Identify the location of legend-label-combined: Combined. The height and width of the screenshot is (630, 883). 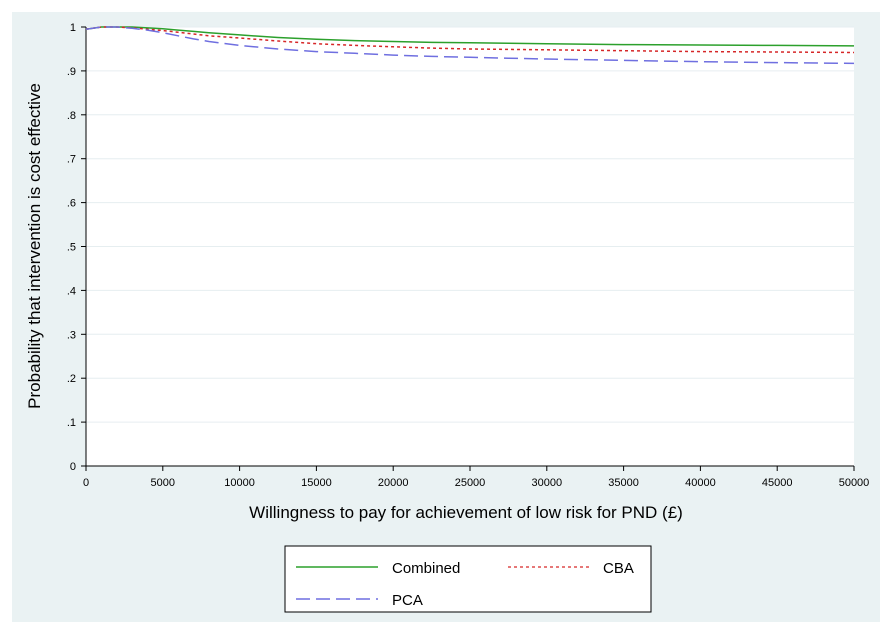
(426, 568).